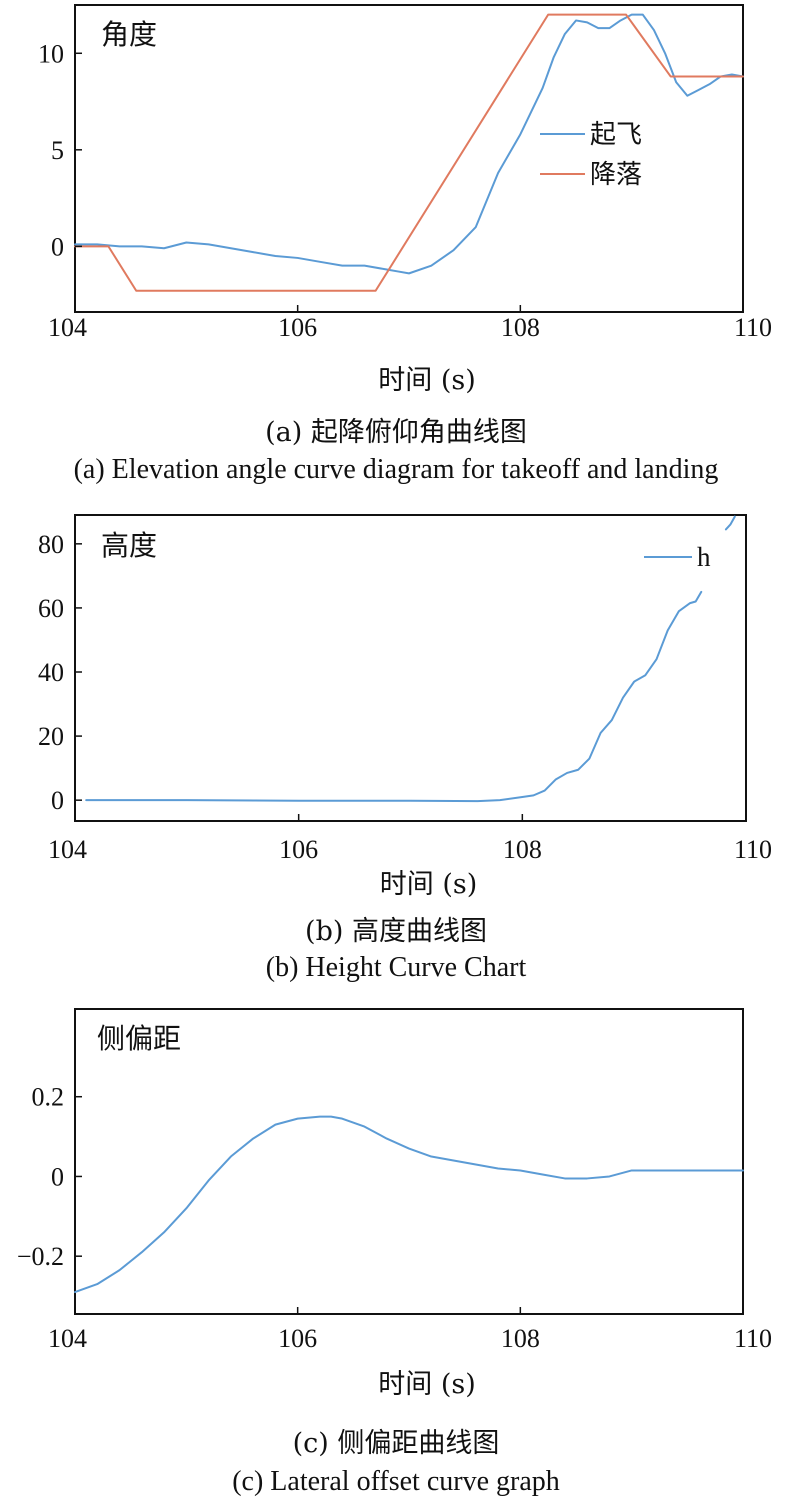  I want to click on y-tick-label: 40, so click(51, 672).